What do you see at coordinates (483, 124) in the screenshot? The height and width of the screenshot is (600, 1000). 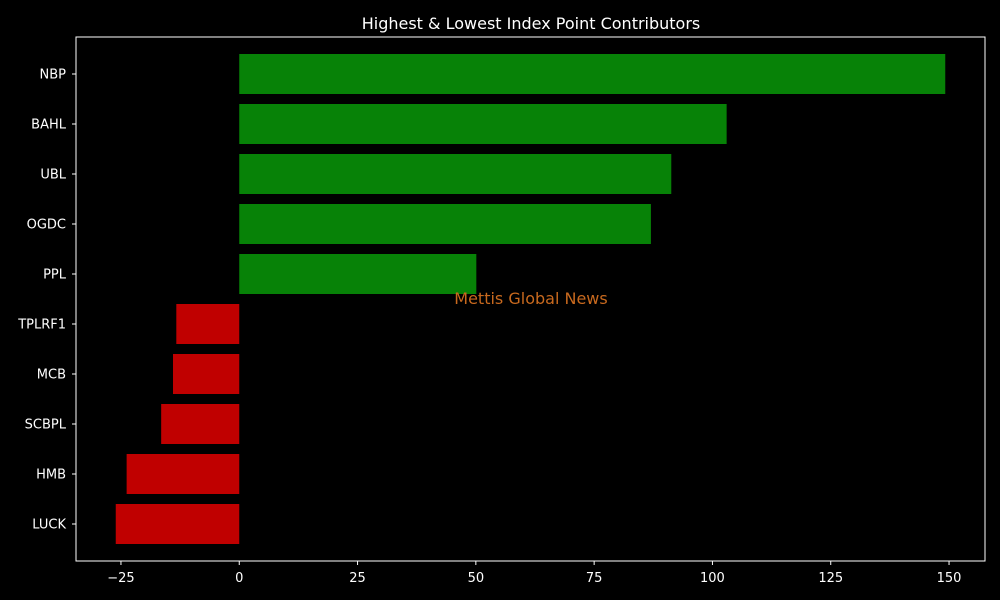 I see `bar-bahl` at bounding box center [483, 124].